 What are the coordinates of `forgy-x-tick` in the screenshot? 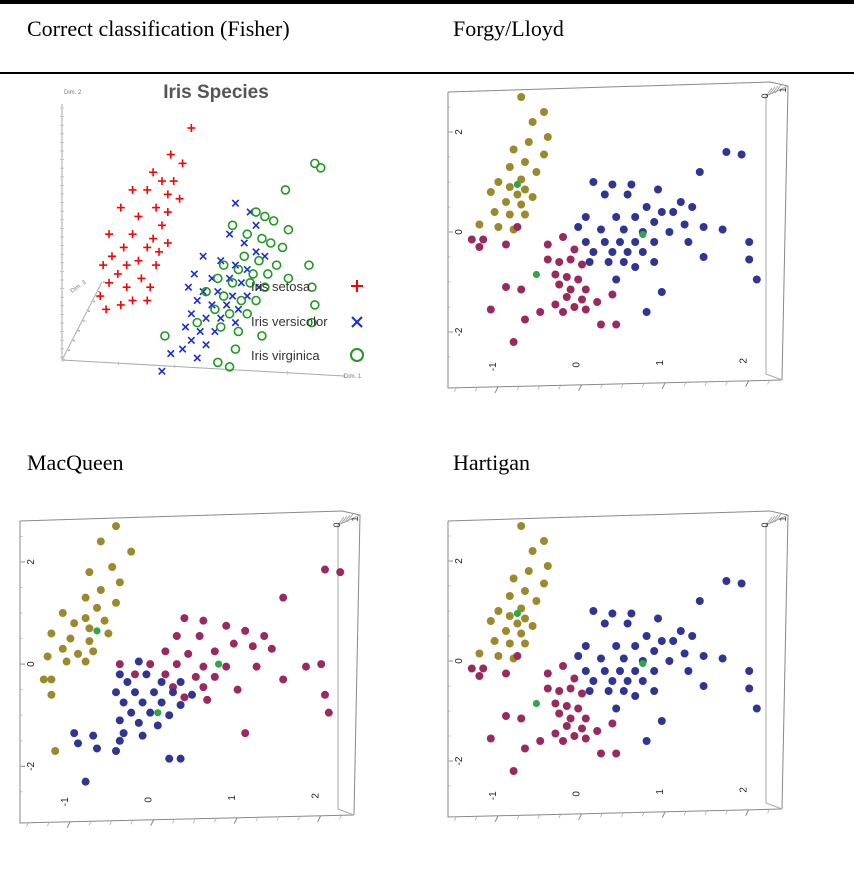 It's located at (663, 386).